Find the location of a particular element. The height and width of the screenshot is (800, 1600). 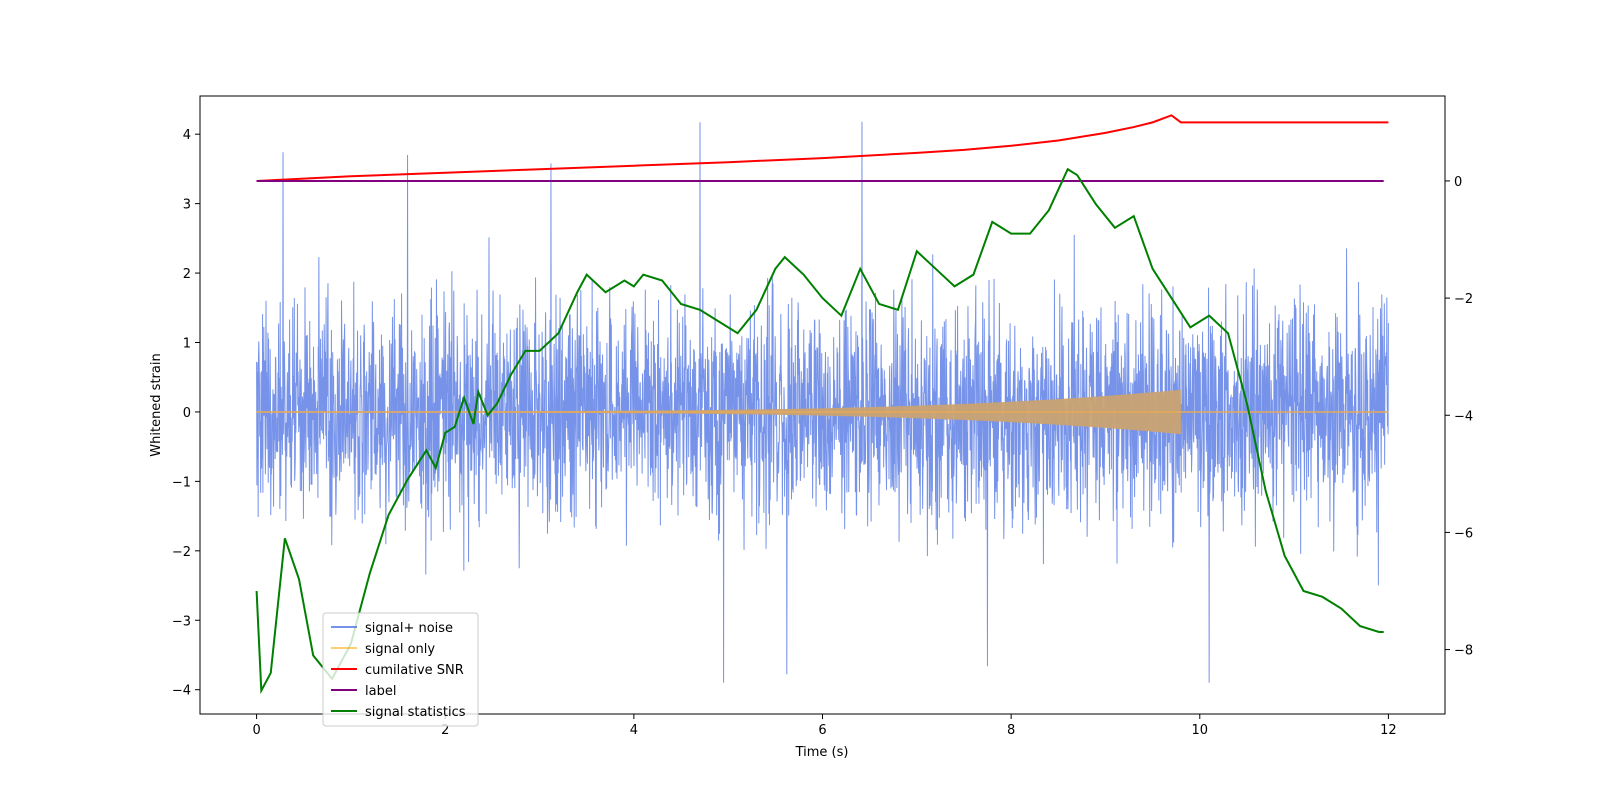

legend-label: signal+ noise is located at coordinates (409, 628).